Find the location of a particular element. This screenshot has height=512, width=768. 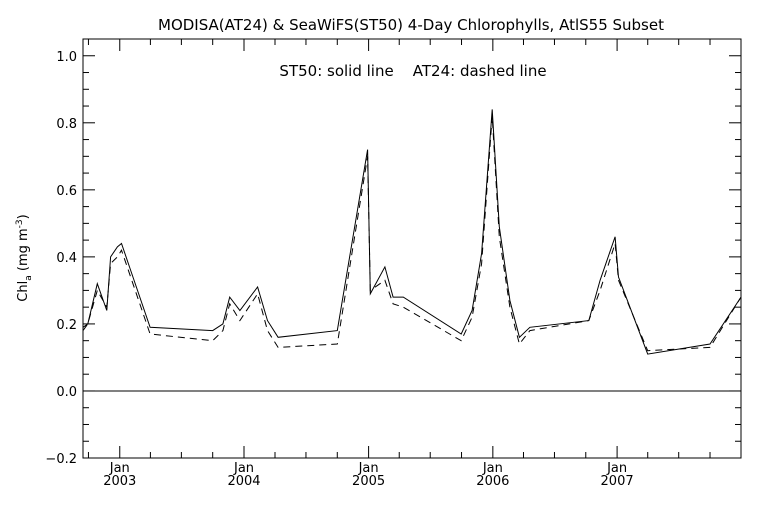

y-axis-label-main: Chl is located at coordinates (23, 291).